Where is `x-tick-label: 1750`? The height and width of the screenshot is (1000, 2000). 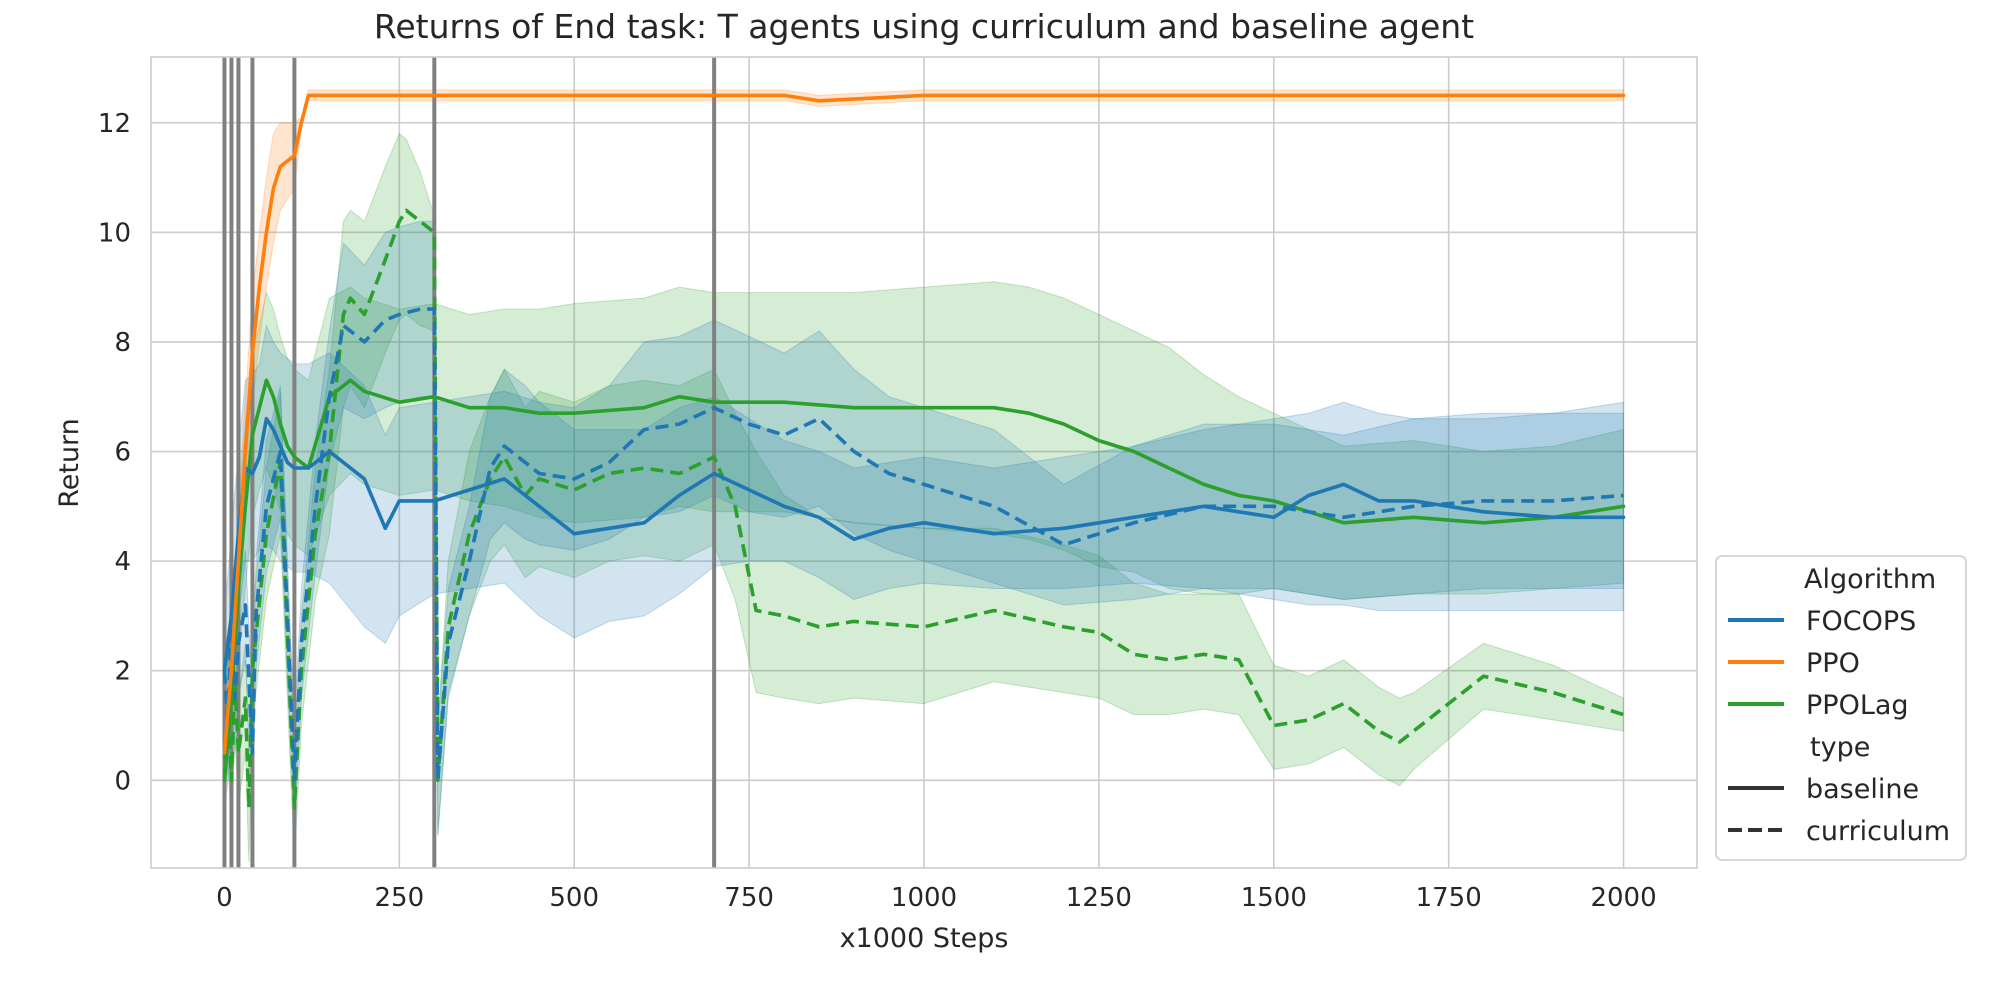
x-tick-label: 1750 is located at coordinates (1449, 898).